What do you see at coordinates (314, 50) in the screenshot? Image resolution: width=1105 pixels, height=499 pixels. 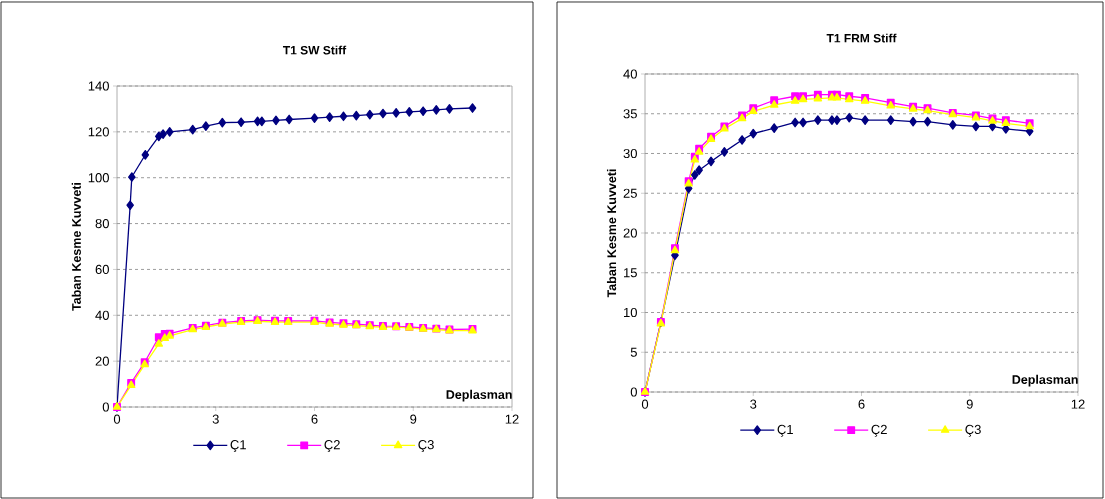 I see `chart-title: T1 SW Stiff` at bounding box center [314, 50].